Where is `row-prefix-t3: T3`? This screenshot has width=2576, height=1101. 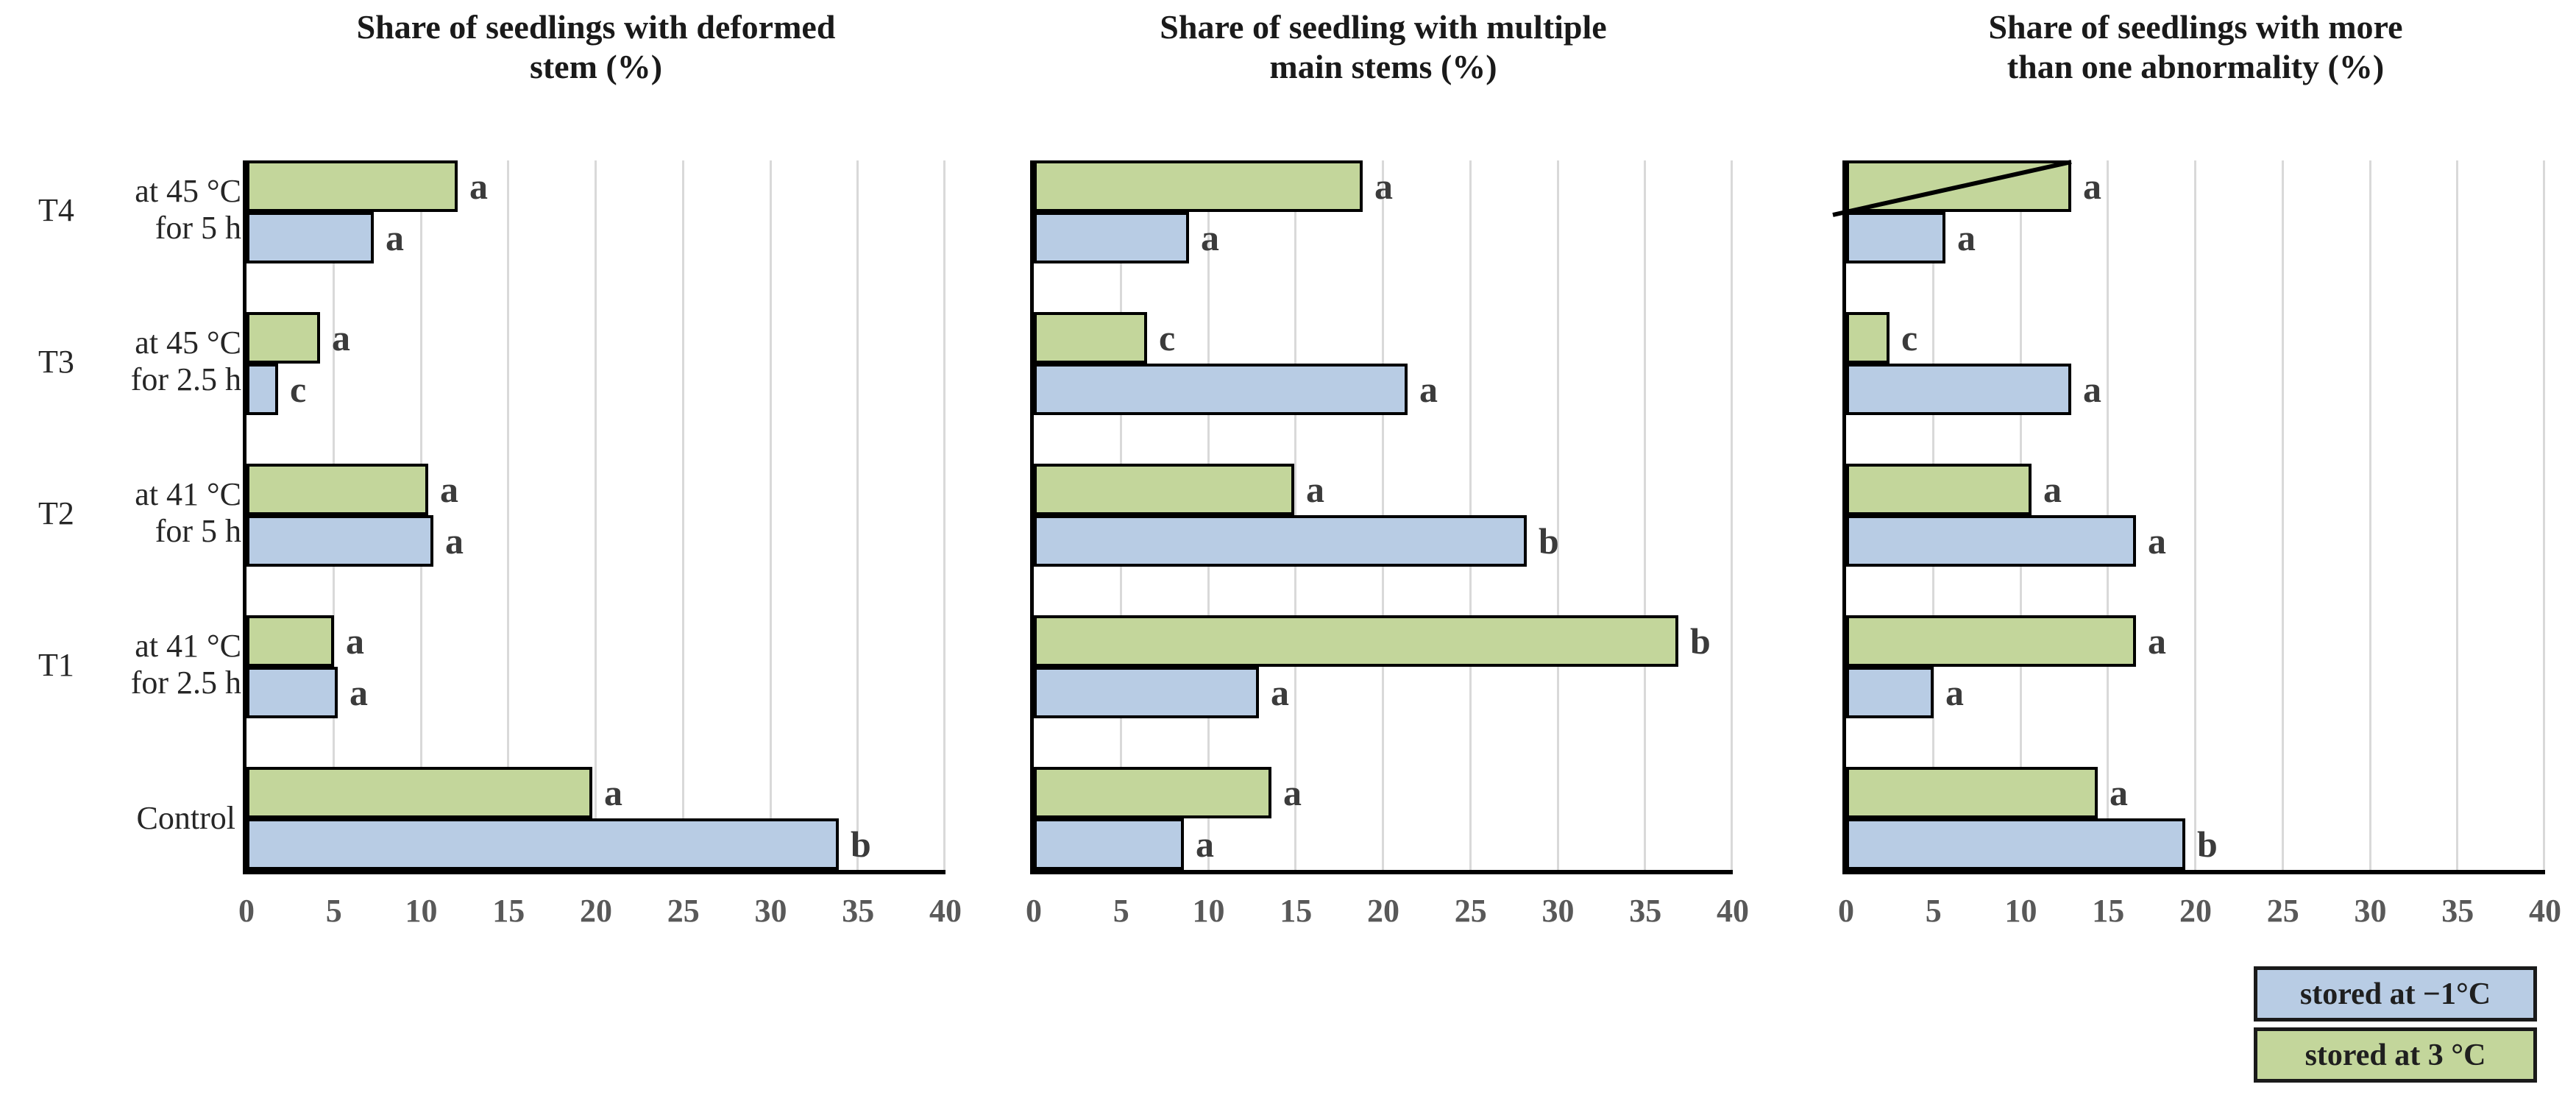 row-prefix-t3: T3 is located at coordinates (56, 362).